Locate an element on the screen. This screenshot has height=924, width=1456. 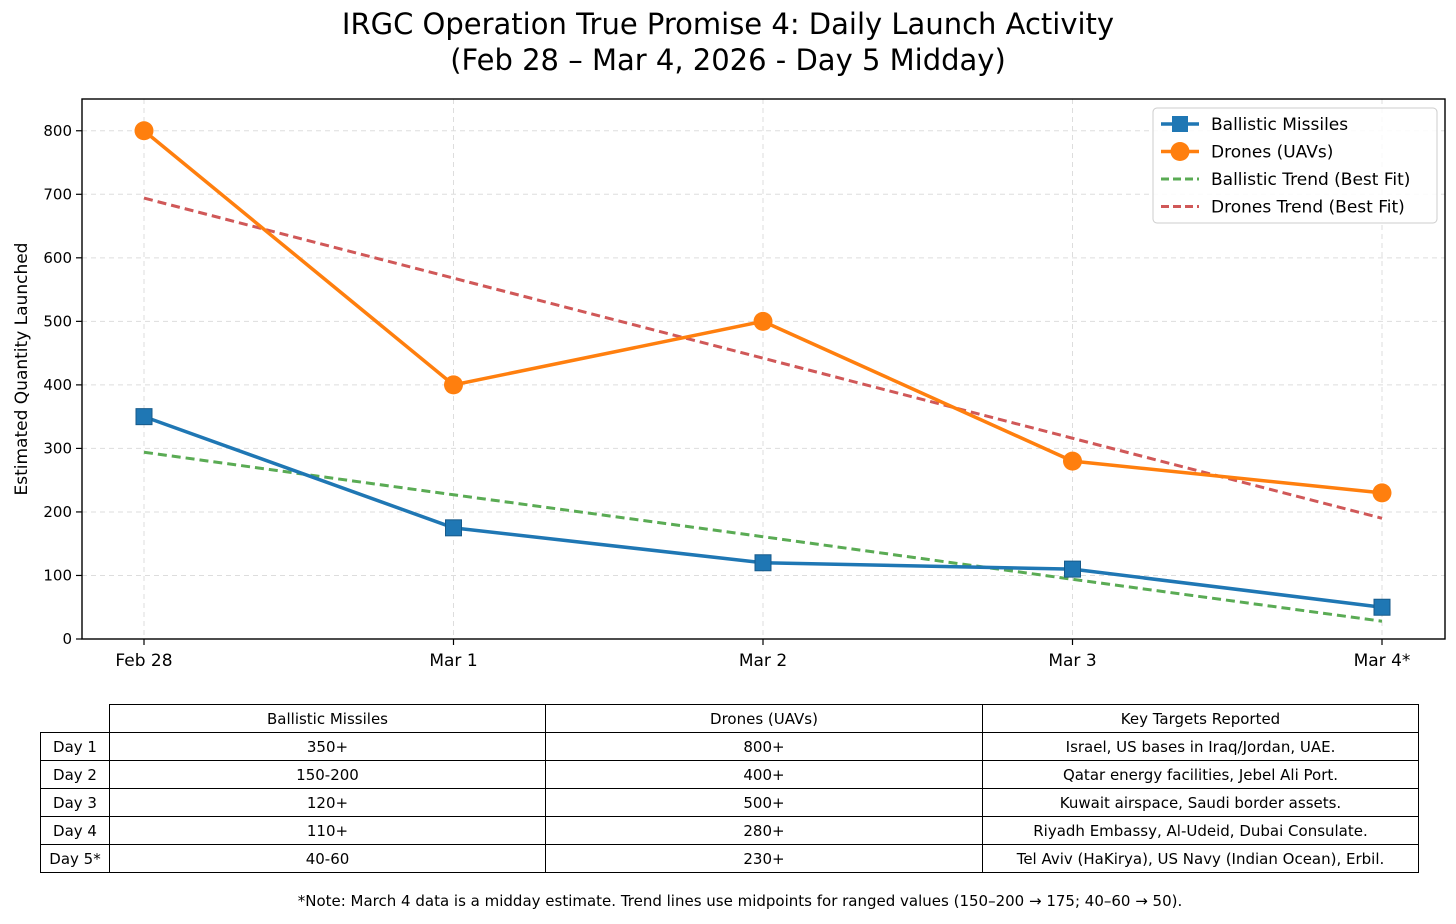
table-cell: 800+ is located at coordinates (764, 746).